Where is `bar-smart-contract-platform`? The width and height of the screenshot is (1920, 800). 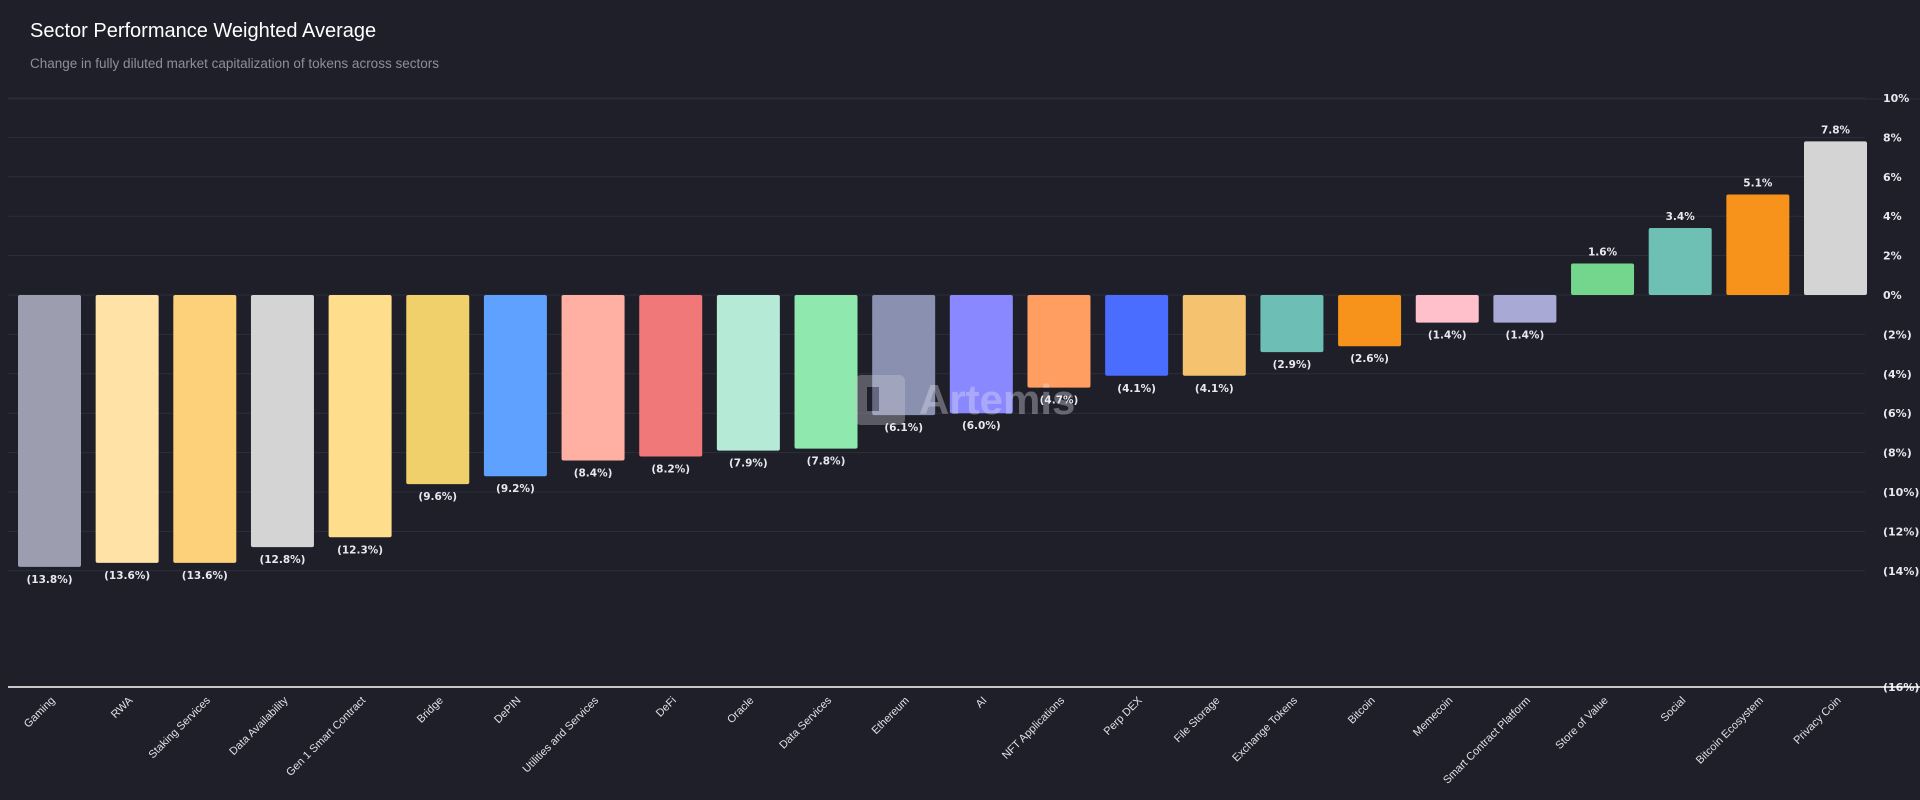
bar-smart-contract-platform is located at coordinates (1525, 309).